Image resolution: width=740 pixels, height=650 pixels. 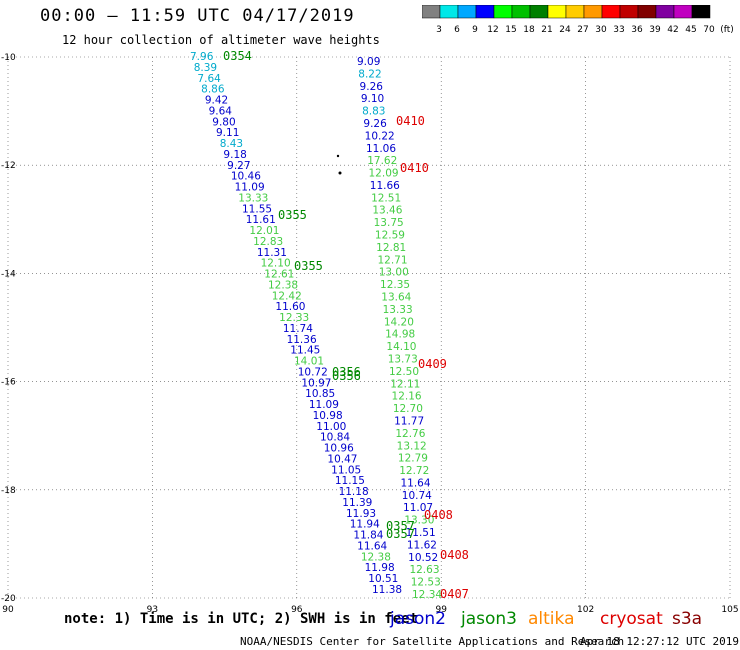 What do you see at coordinates (290, 307) in the screenshot?
I see `track-west-value: 11.60` at bounding box center [290, 307].